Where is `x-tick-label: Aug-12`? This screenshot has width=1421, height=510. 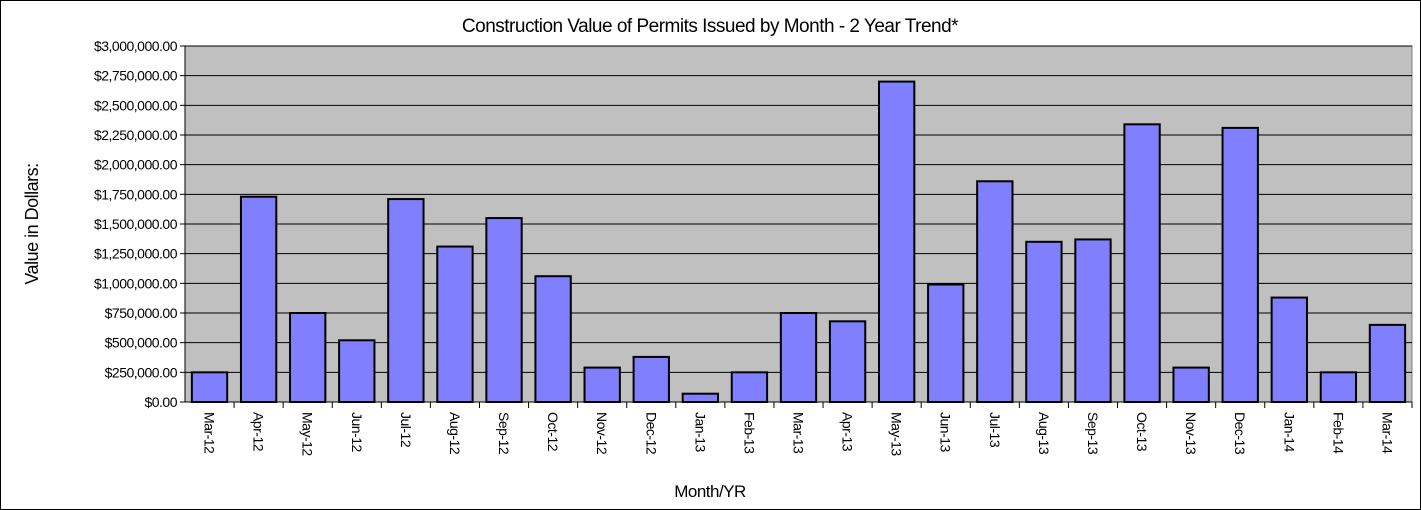
x-tick-label: Aug-12 is located at coordinates (455, 433).